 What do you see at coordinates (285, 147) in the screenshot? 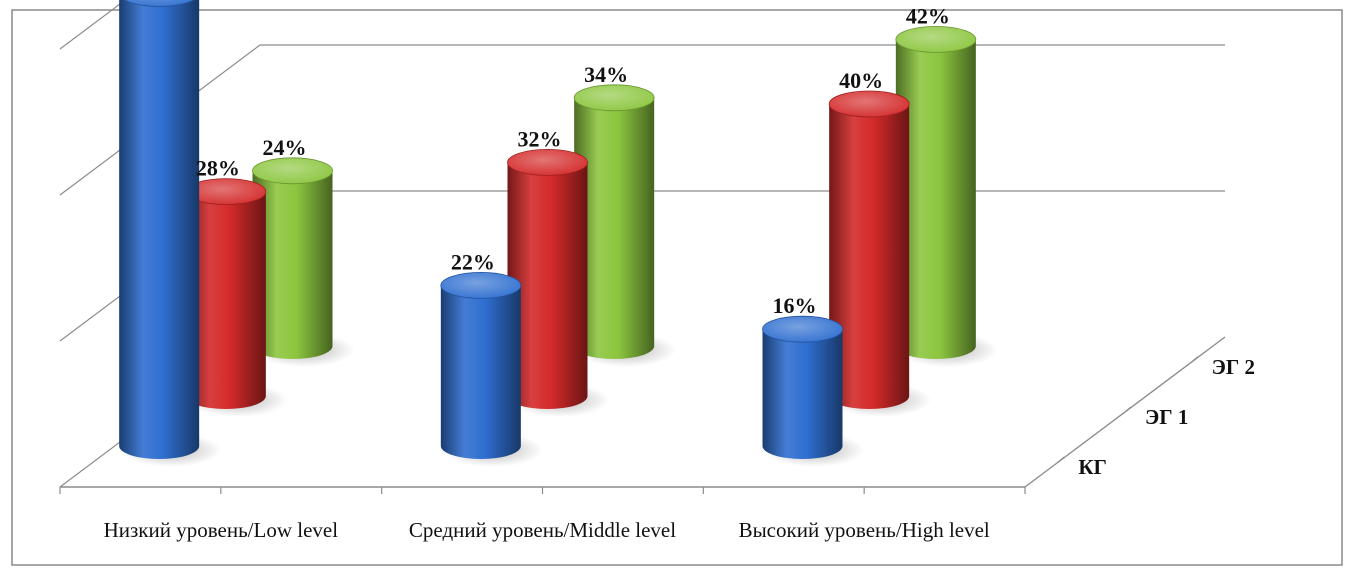
I see `data-label: 24%` at bounding box center [285, 147].